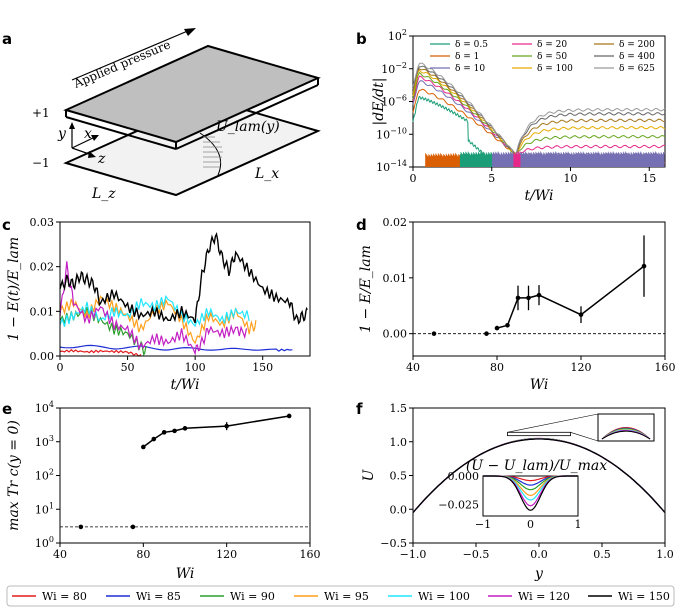 The width and height of the screenshot is (681, 614). What do you see at coordinates (399, 476) in the screenshot?
I see `y-tick-label: 0.5` at bounding box center [399, 476].